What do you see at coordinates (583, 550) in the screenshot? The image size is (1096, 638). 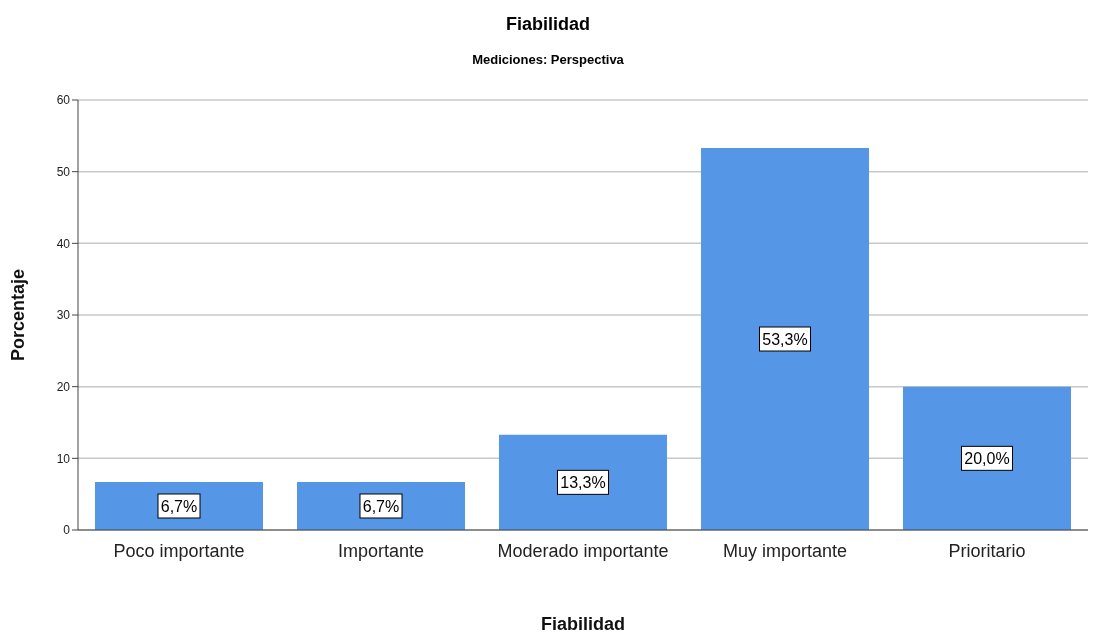 I see `x-tick-label: Moderado importante` at bounding box center [583, 550].